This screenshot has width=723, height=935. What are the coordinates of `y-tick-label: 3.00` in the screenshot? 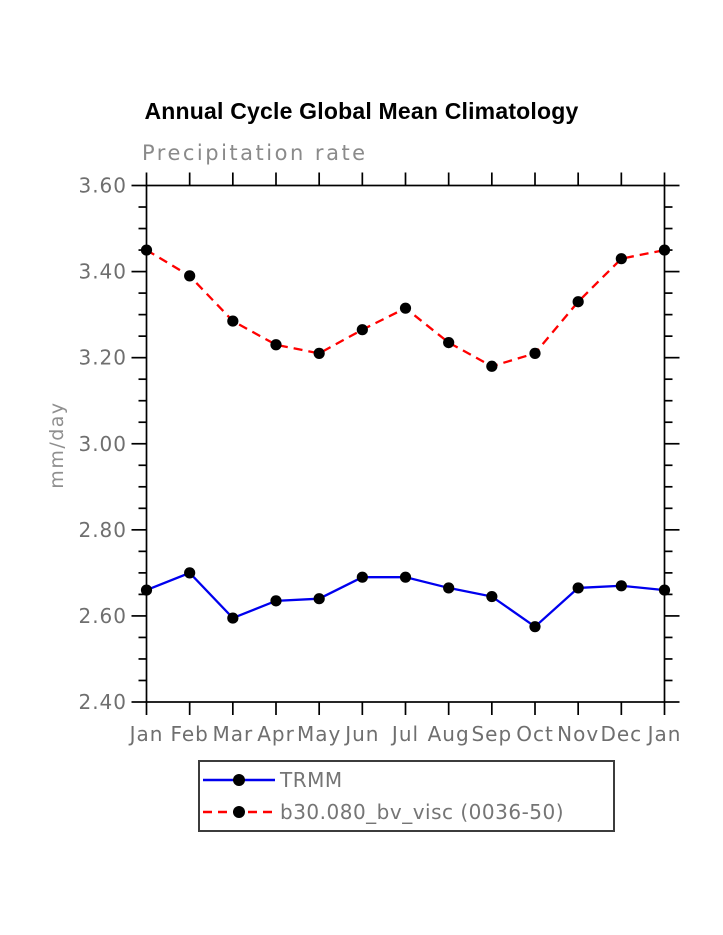 It's located at (102, 444).